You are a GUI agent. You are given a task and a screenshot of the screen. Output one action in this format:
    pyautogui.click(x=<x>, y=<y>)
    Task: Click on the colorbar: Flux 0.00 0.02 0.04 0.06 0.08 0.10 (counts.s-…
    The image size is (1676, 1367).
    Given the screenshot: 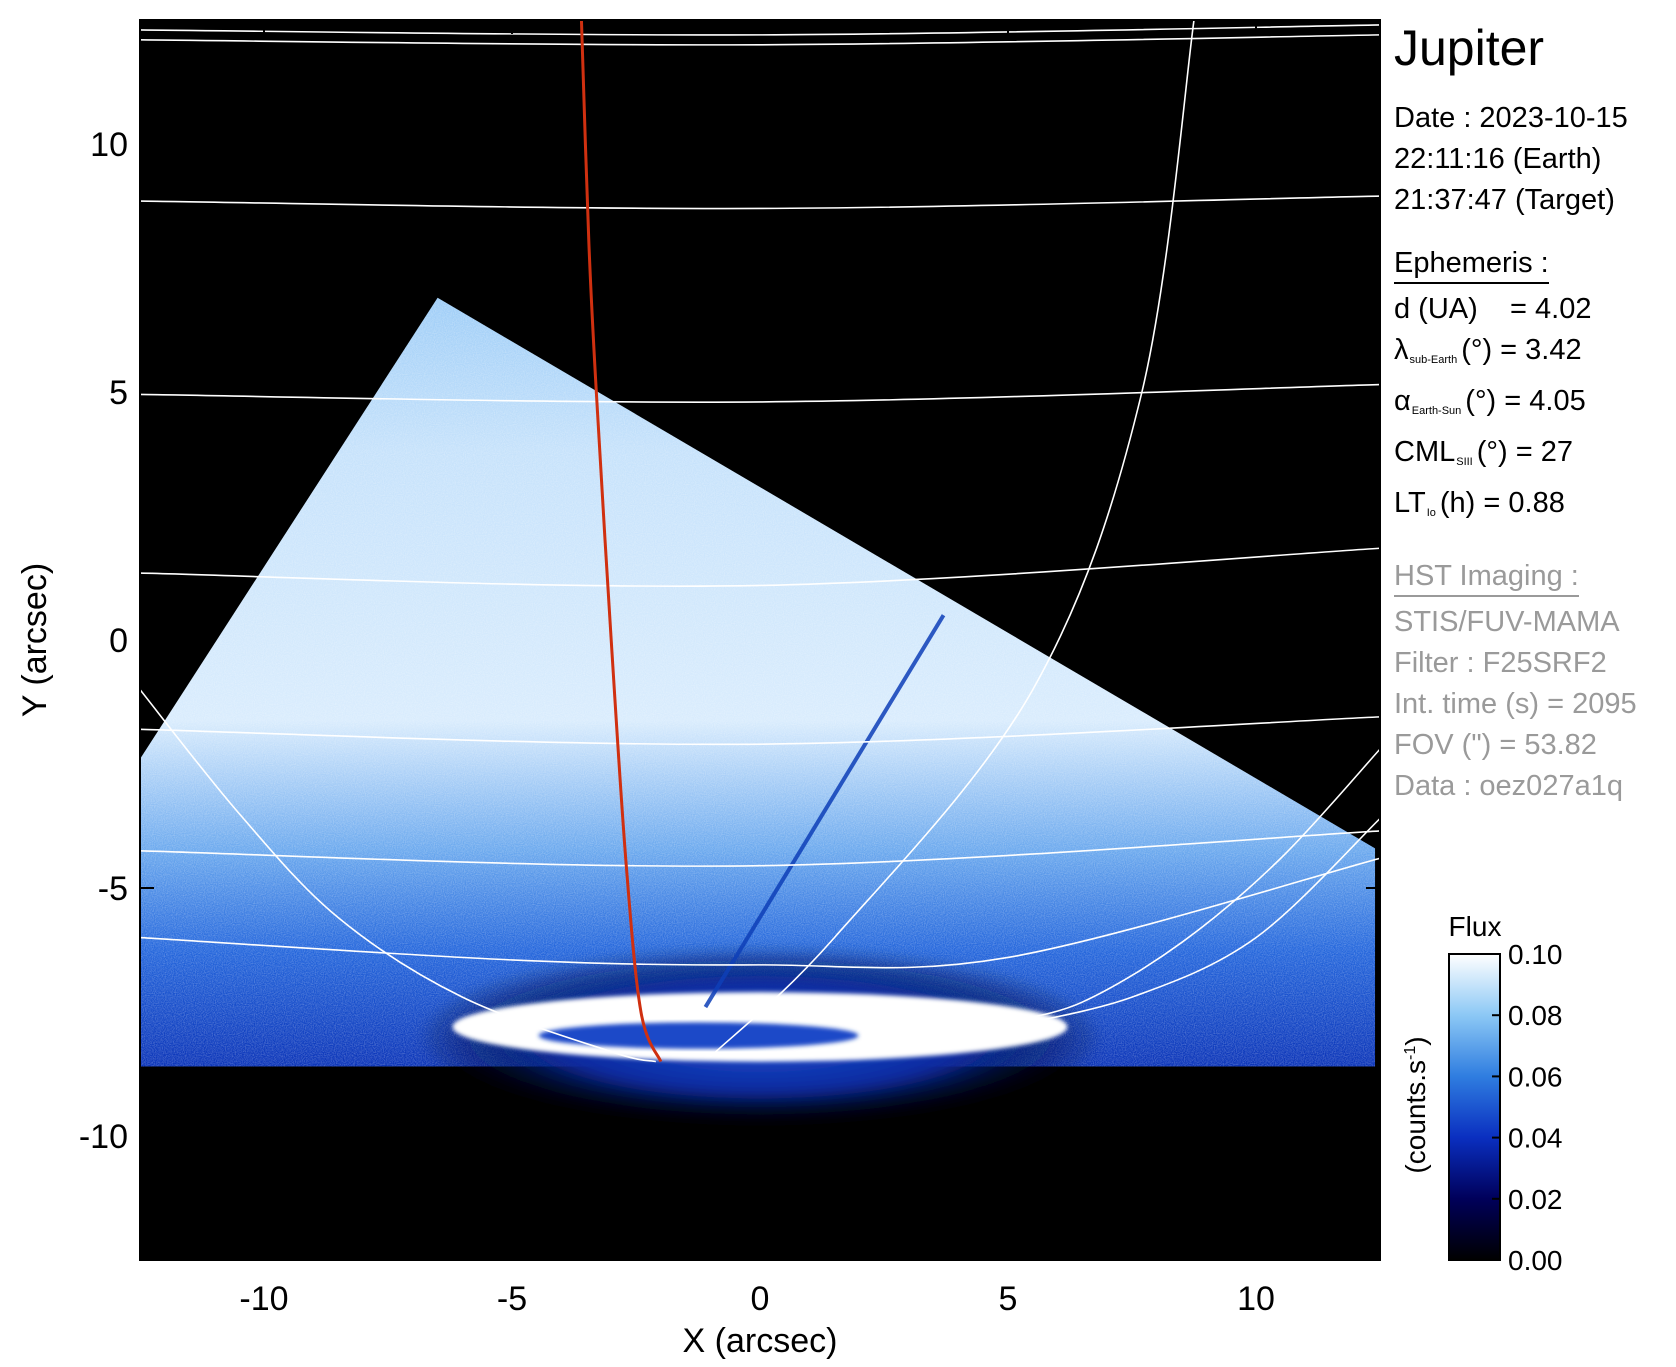 What is the action you would take?
    pyautogui.click(x=1481, y=1093)
    